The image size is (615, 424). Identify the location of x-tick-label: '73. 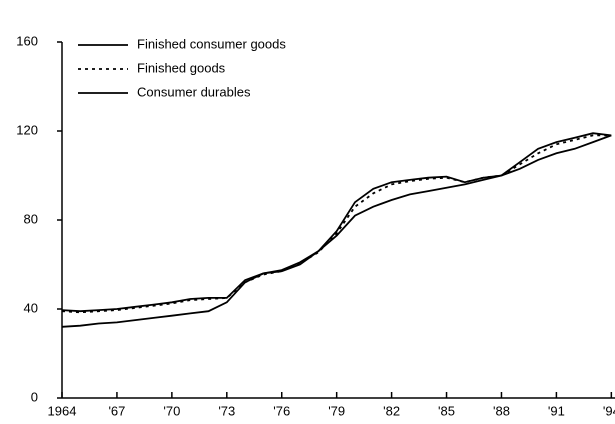
(226, 410).